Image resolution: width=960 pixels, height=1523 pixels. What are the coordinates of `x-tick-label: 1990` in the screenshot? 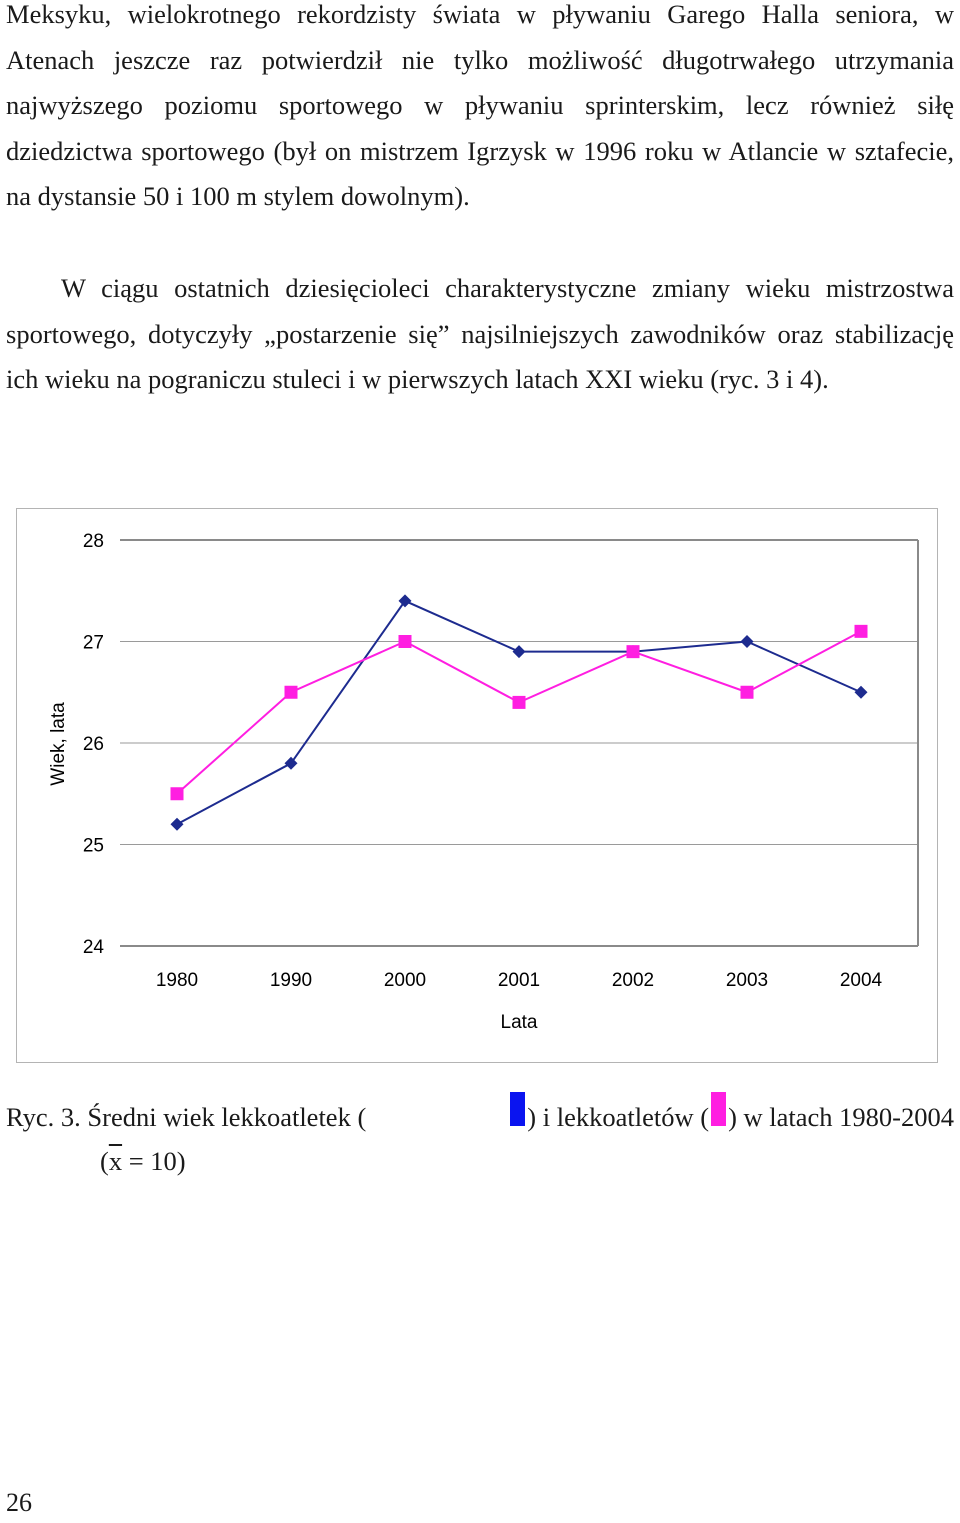 It's located at (291, 980).